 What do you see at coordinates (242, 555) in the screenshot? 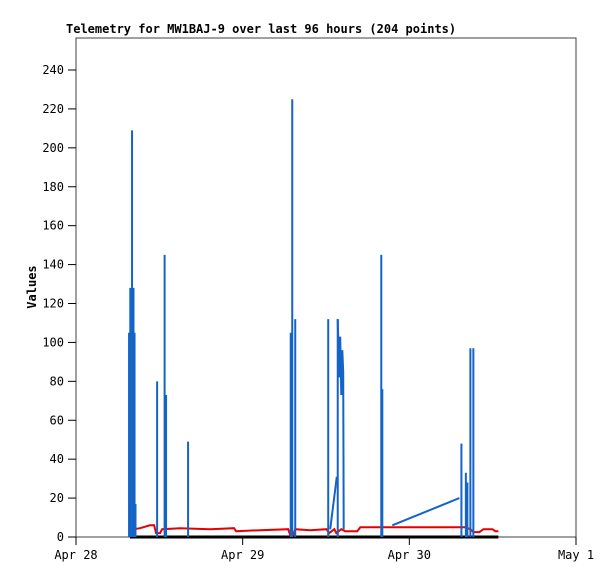
I see `x-tick-label: Apr 29` at bounding box center [242, 555].